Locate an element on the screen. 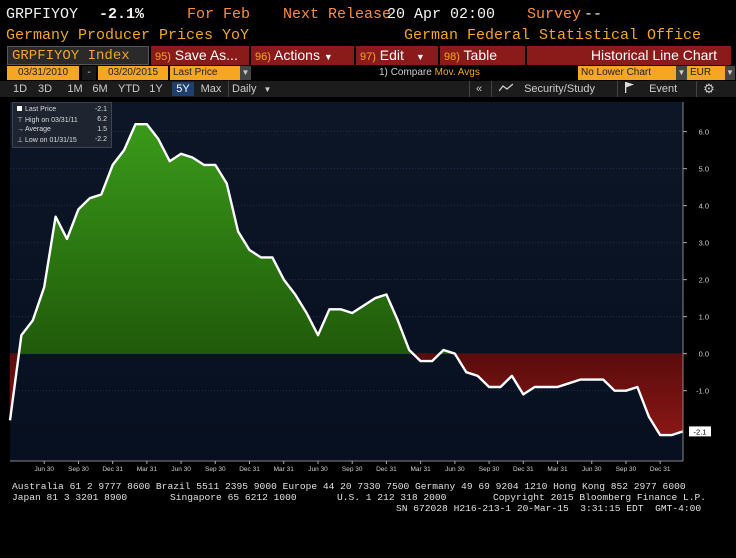 The height and width of the screenshot is (558, 736). edit-label: Edit is located at coordinates (391, 55).